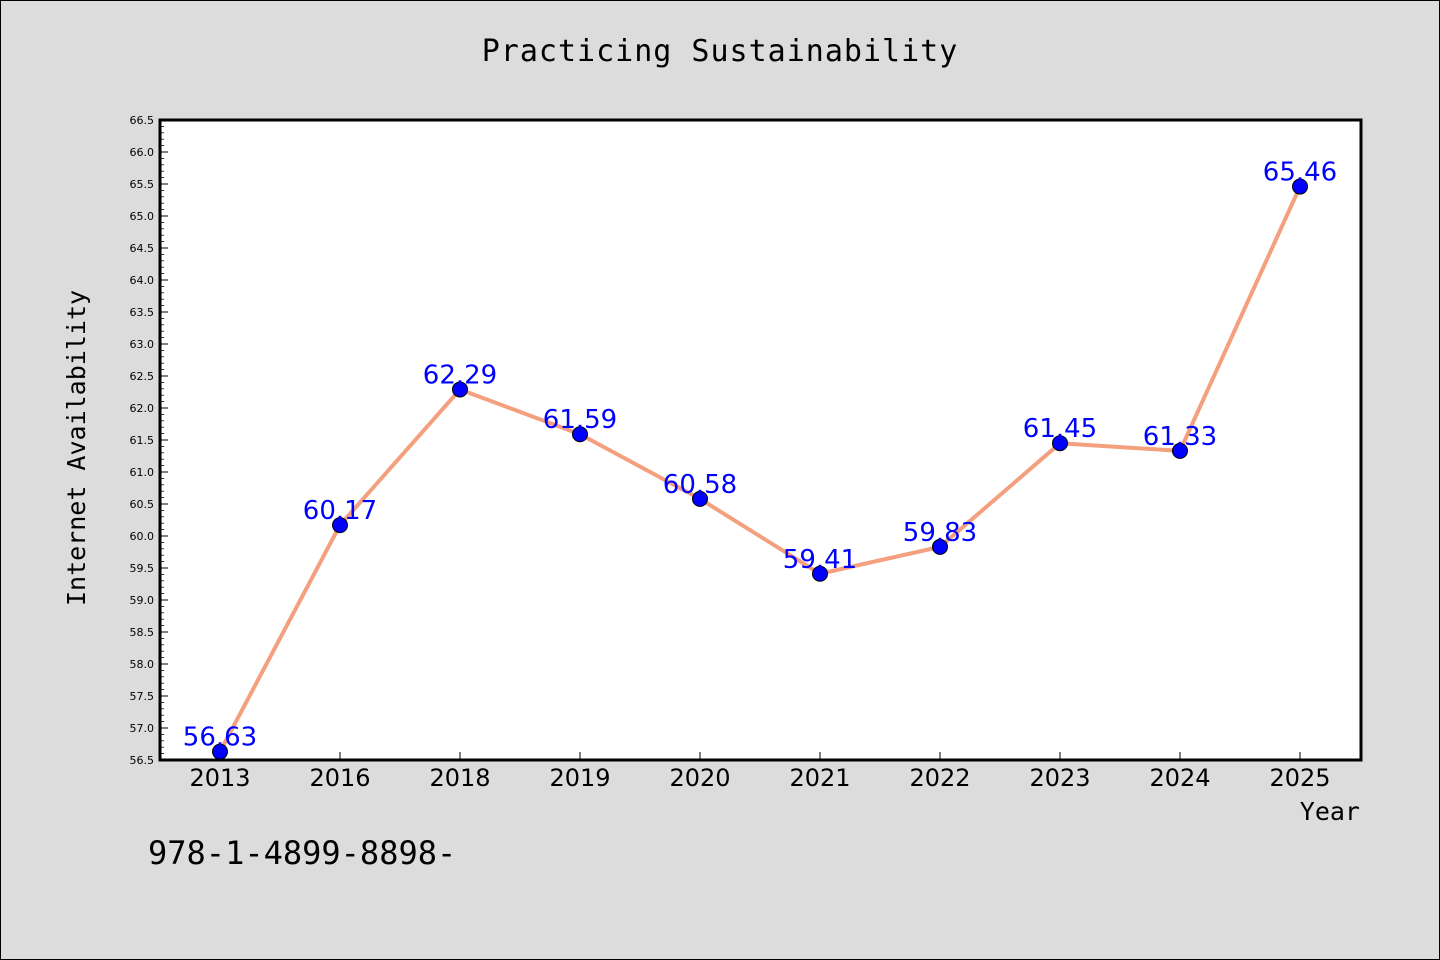 The image size is (1440, 960). What do you see at coordinates (1059, 778) in the screenshot?
I see `x-tick-label: 2023` at bounding box center [1059, 778].